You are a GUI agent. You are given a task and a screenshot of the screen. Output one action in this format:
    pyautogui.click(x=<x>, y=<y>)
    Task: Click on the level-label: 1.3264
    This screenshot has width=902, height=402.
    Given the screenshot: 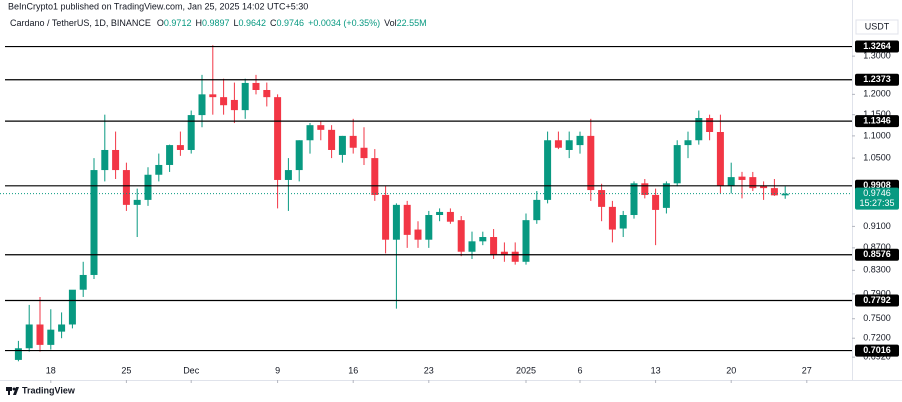 What is the action you would take?
    pyautogui.click(x=877, y=46)
    